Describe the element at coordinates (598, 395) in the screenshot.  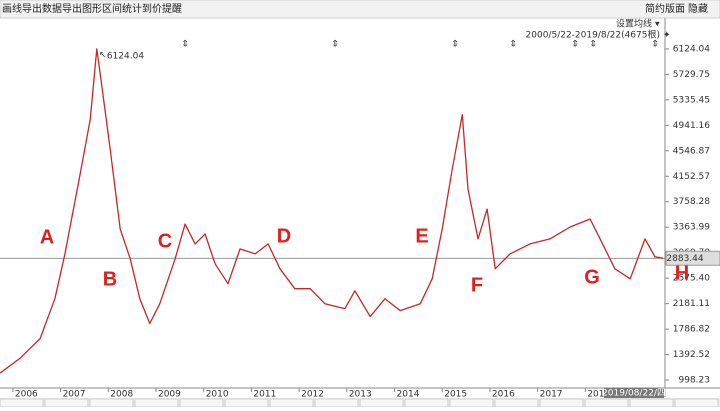
I see `x-tick-label: 2018` at that location.